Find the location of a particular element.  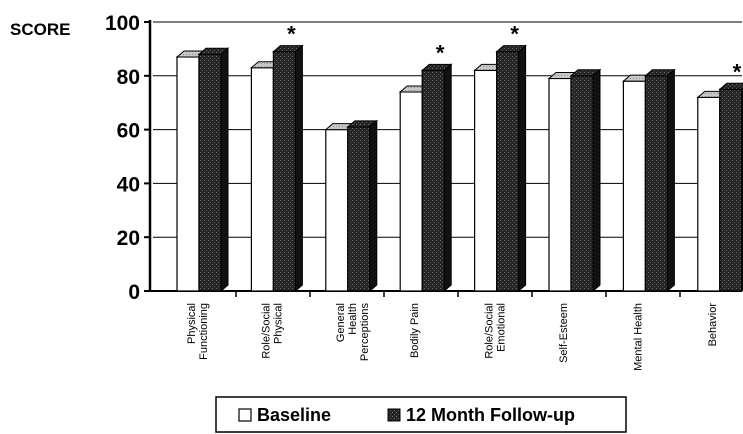

legend: Baseline 12 Month Follow-up is located at coordinates (421, 414).